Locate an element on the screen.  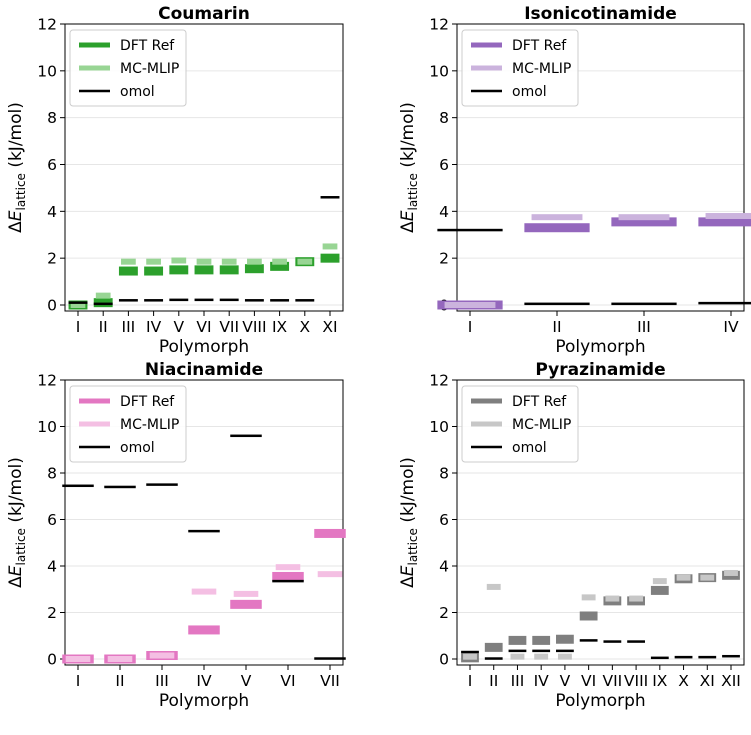
mark-omol-VIII is located at coordinates (254, 300).